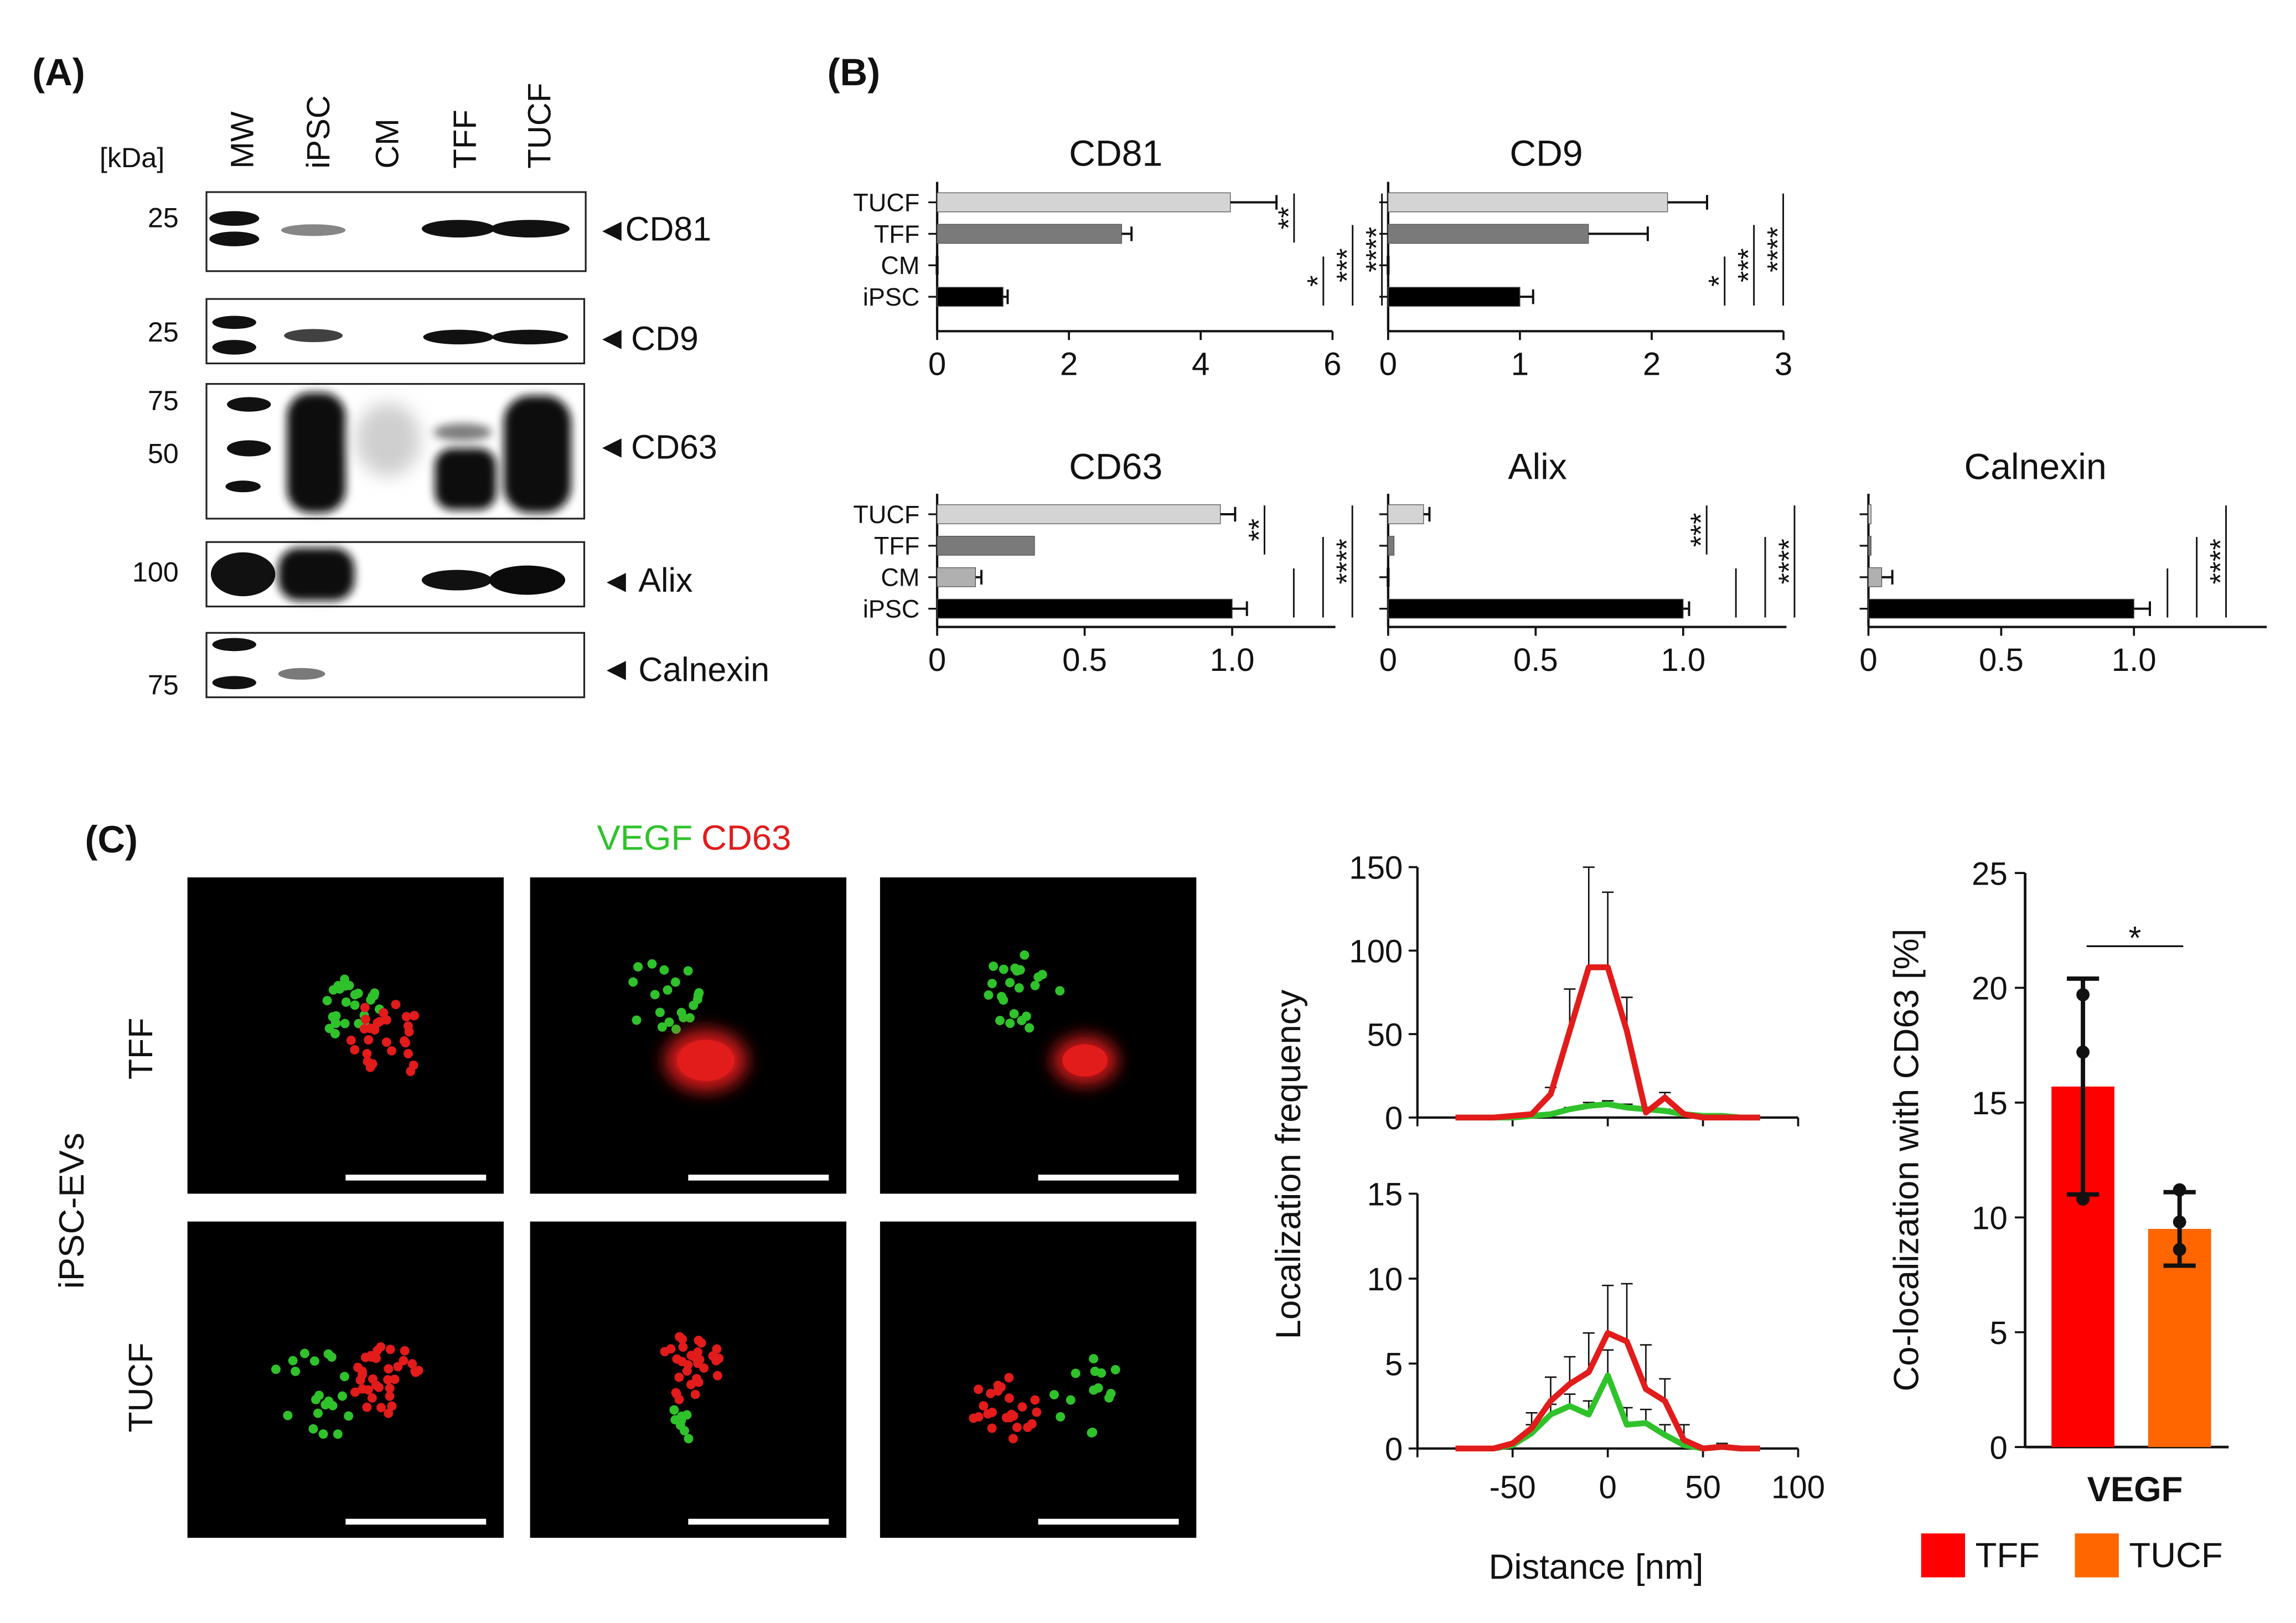 The height and width of the screenshot is (1623, 2296). What do you see at coordinates (668, 229) in the screenshot?
I see `marker-label-cd81: CD81` at bounding box center [668, 229].